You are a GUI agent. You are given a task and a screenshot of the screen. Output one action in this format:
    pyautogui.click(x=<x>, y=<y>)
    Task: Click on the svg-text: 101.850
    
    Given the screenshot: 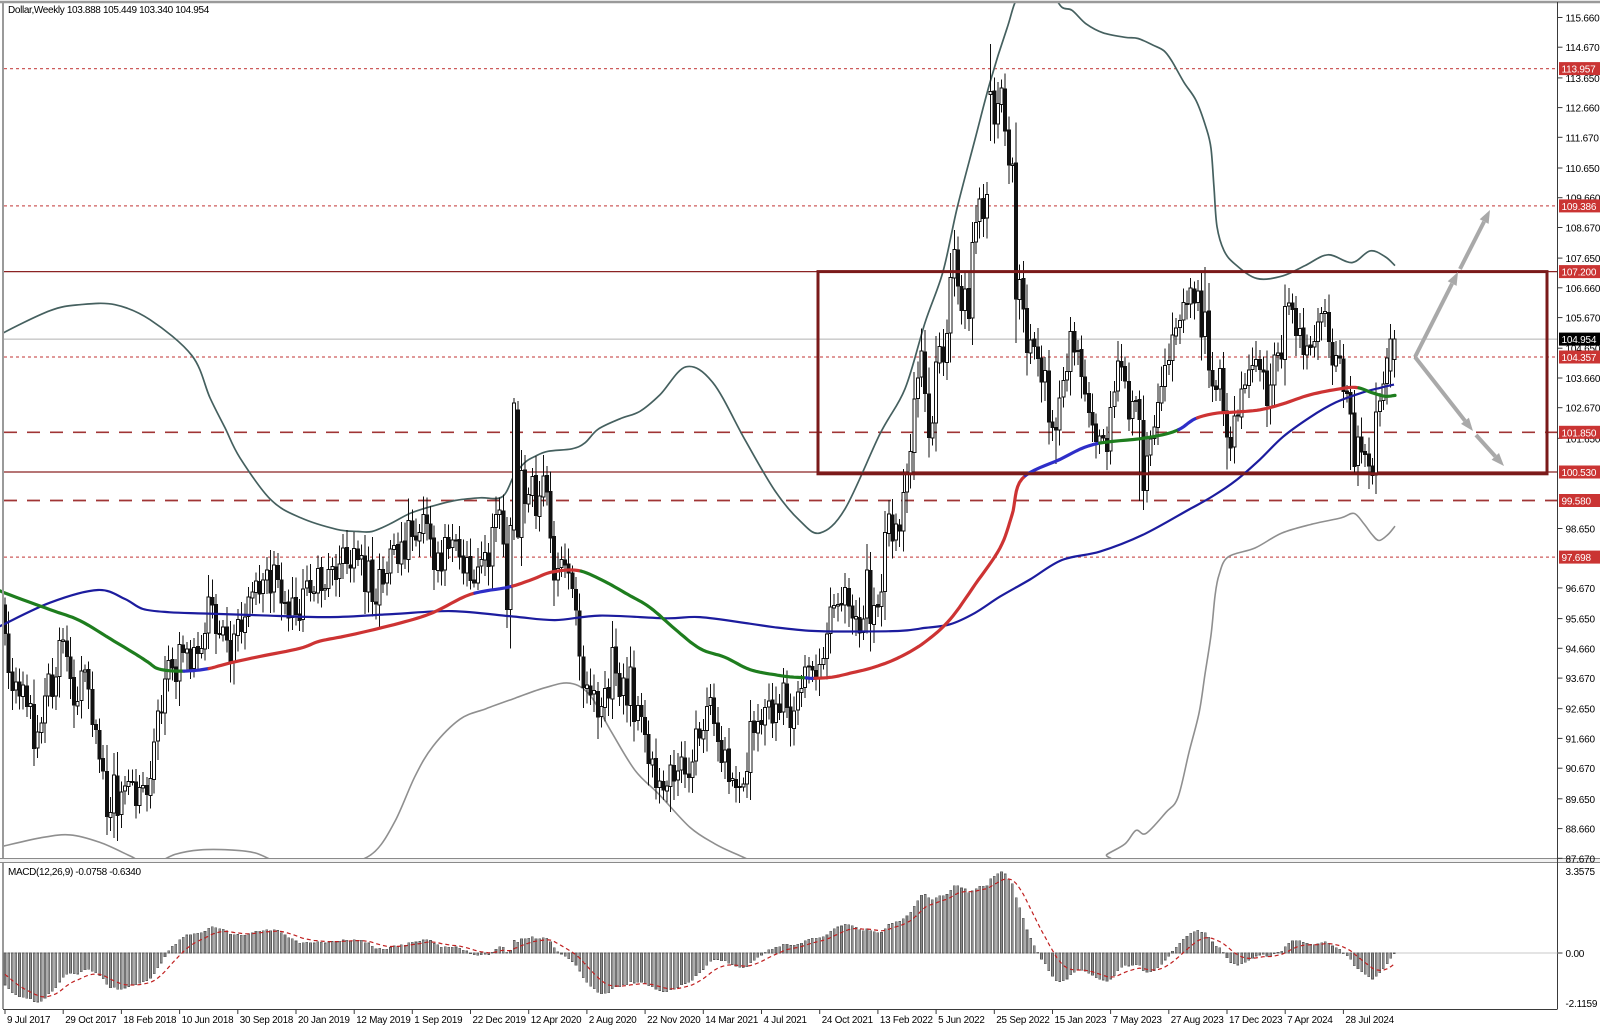 What is the action you would take?
    pyautogui.click(x=1579, y=433)
    